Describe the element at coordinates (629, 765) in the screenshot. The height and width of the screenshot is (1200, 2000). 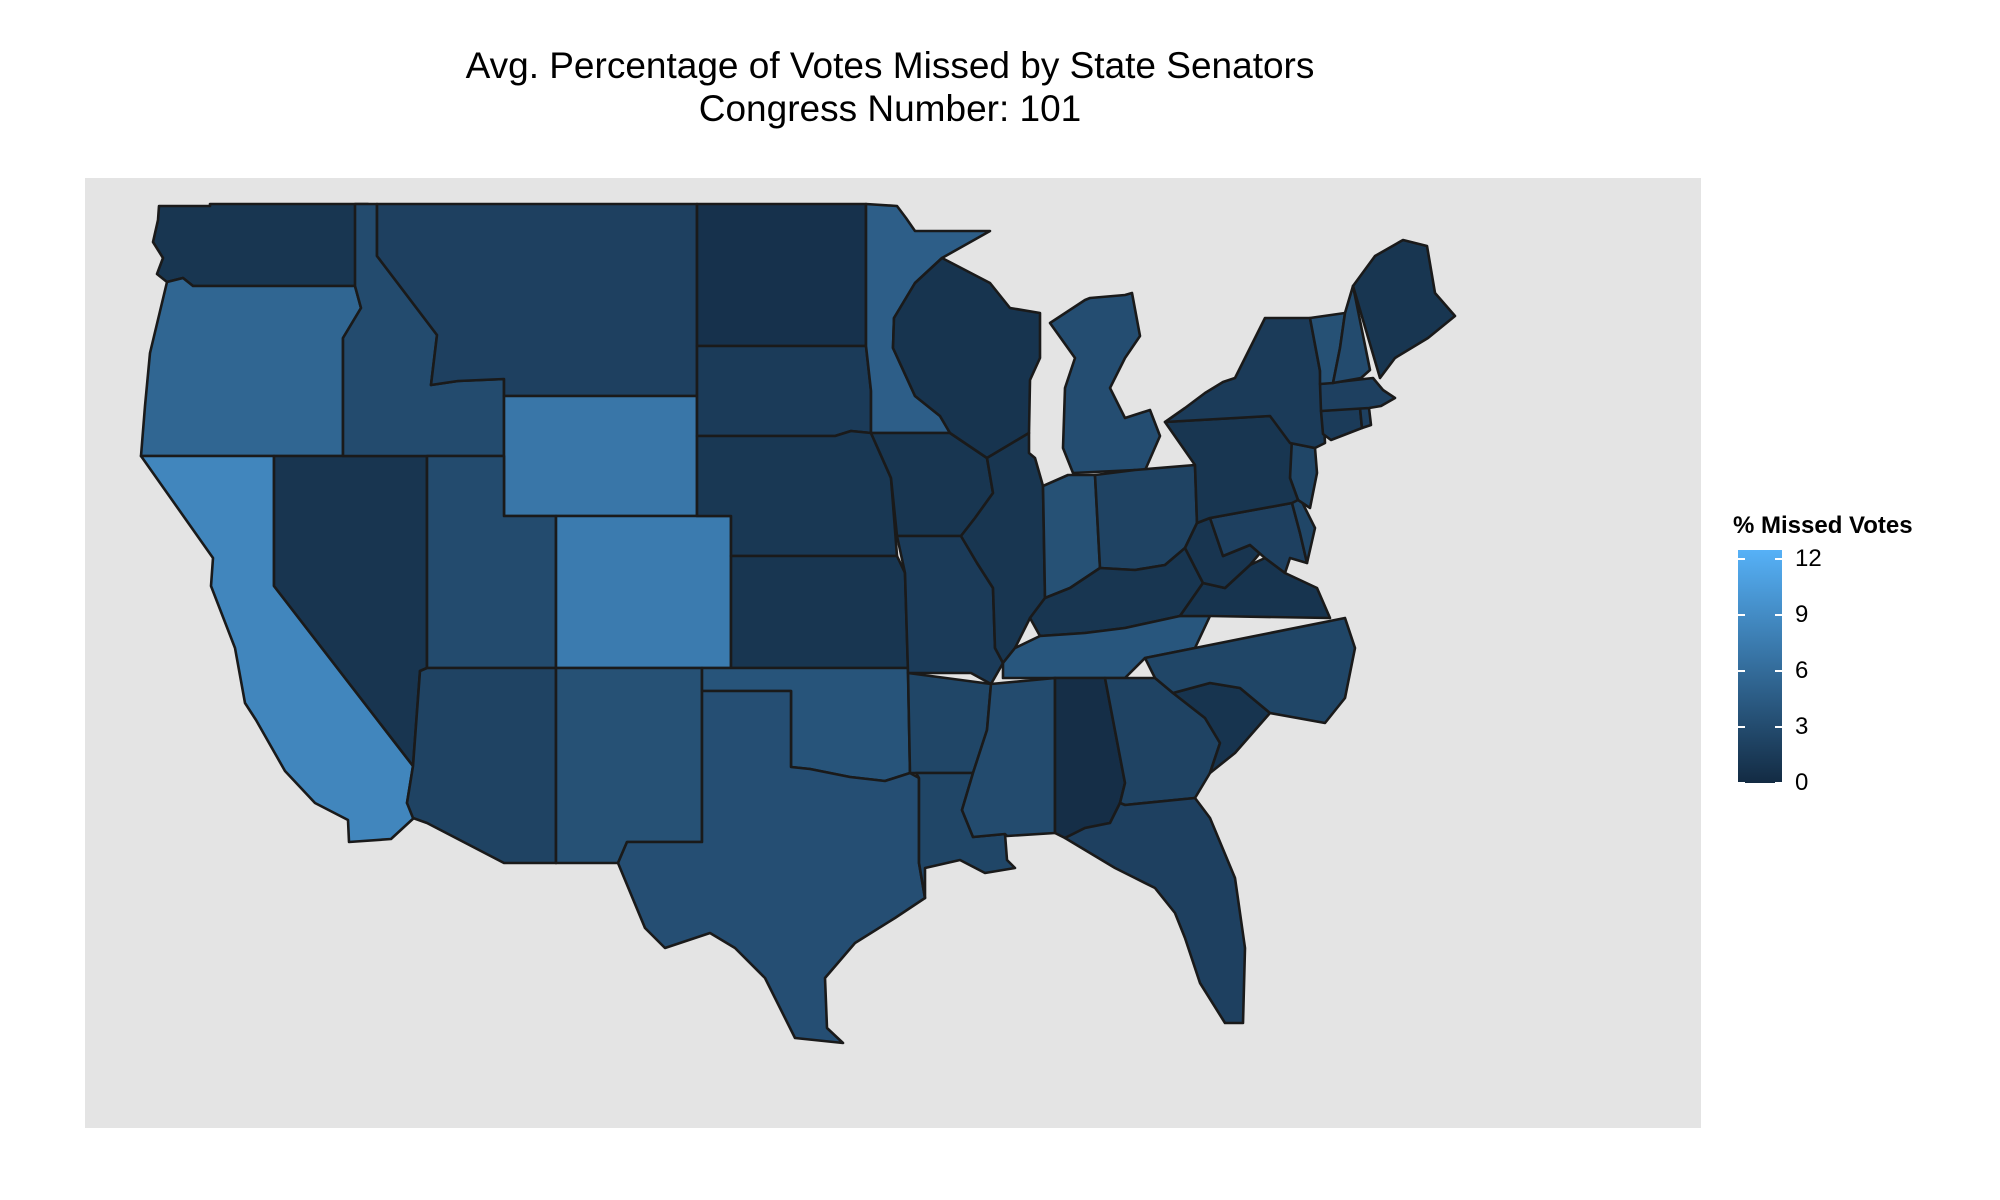
I see `state-nm` at that location.